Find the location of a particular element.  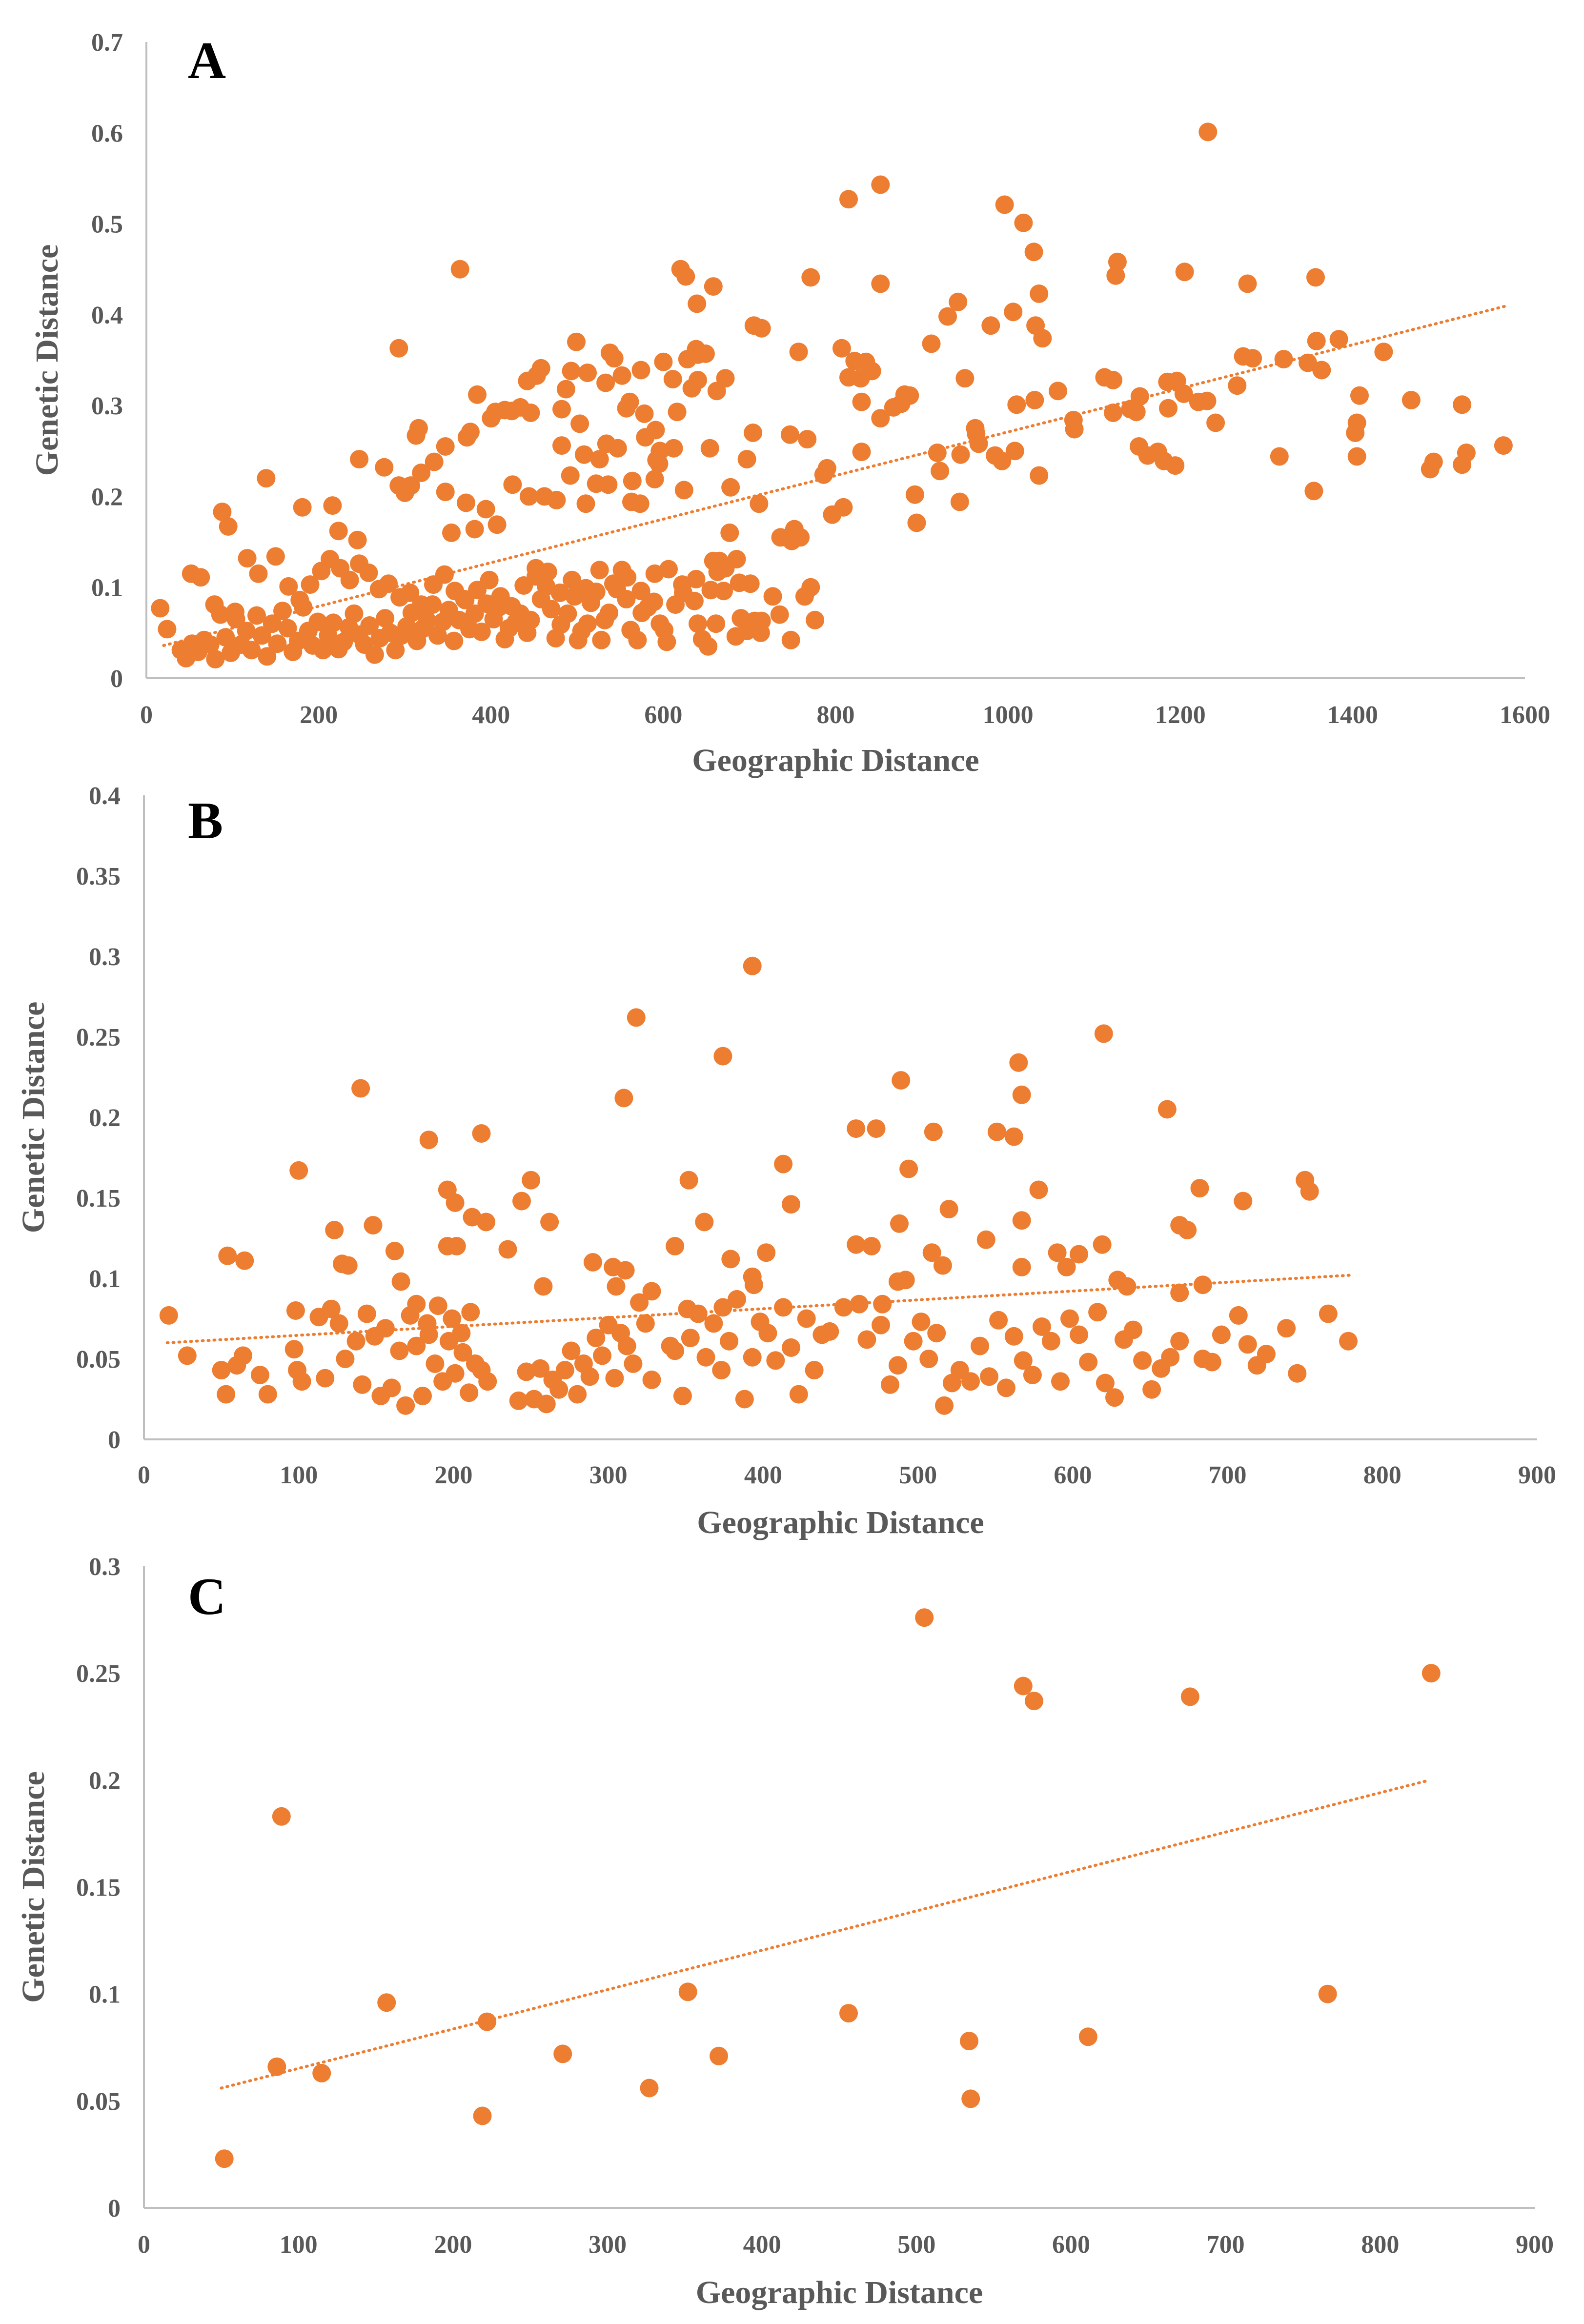

y-tick-label: 0.15 is located at coordinates (98, 1199).